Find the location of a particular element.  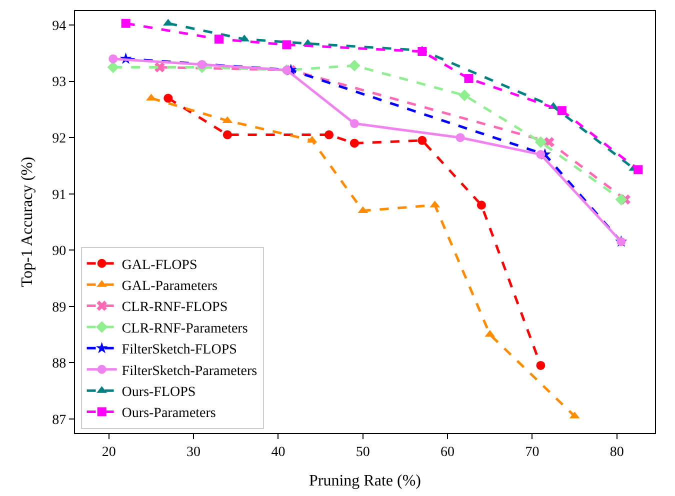

legend-label: Ours-Parameters is located at coordinates (169, 414).